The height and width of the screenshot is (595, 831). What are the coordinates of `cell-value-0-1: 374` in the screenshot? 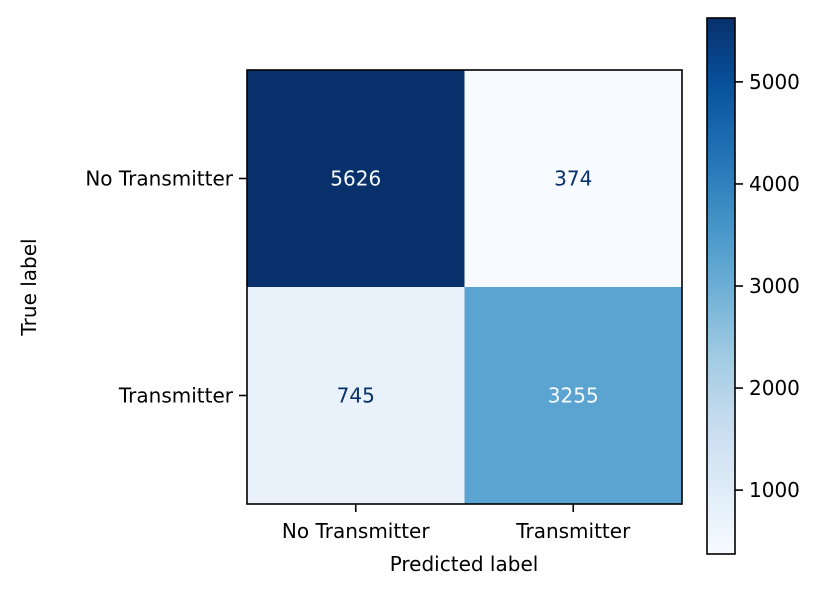 It's located at (573, 179).